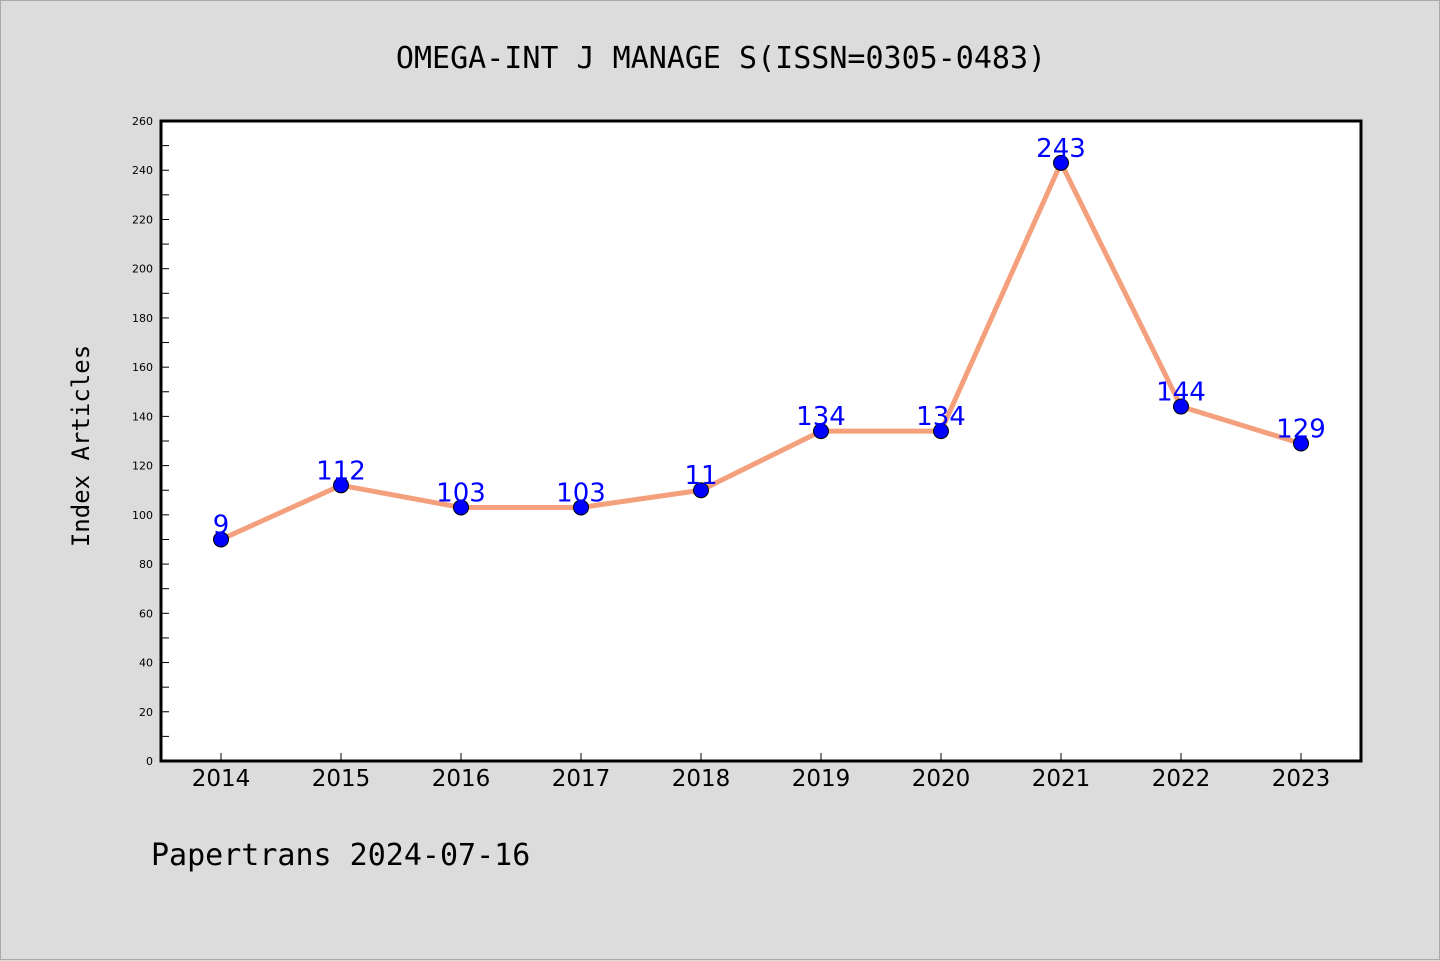 The width and height of the screenshot is (1440, 961). What do you see at coordinates (461, 779) in the screenshot?
I see `x-tick-label: 2016` at bounding box center [461, 779].